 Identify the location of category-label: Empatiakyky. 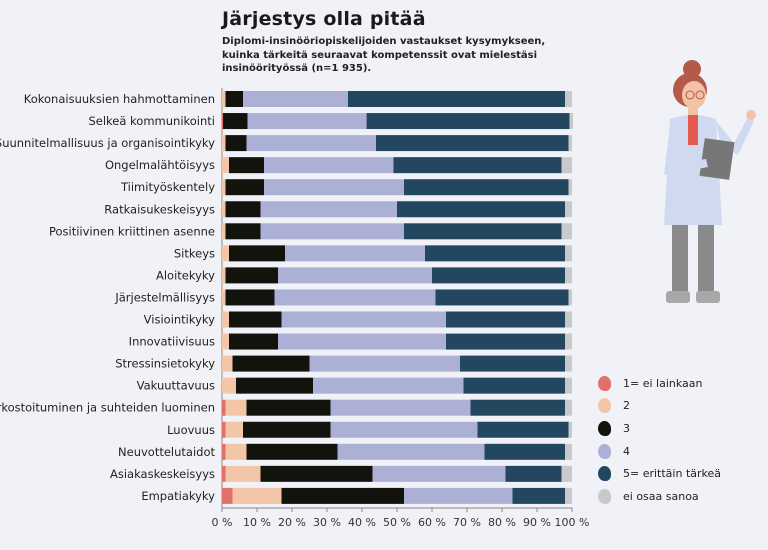
(178, 496).